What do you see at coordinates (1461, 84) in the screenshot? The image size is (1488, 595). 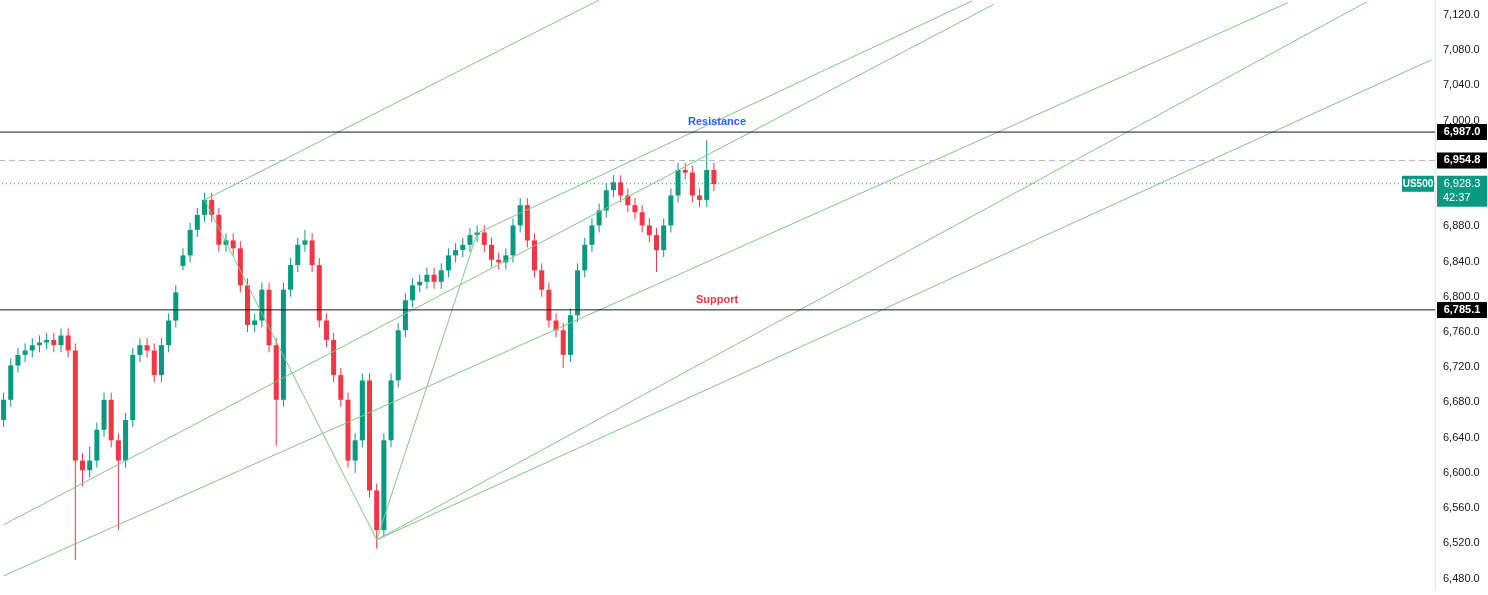 I see `y-tick-label: 7,040.0` at bounding box center [1461, 84].